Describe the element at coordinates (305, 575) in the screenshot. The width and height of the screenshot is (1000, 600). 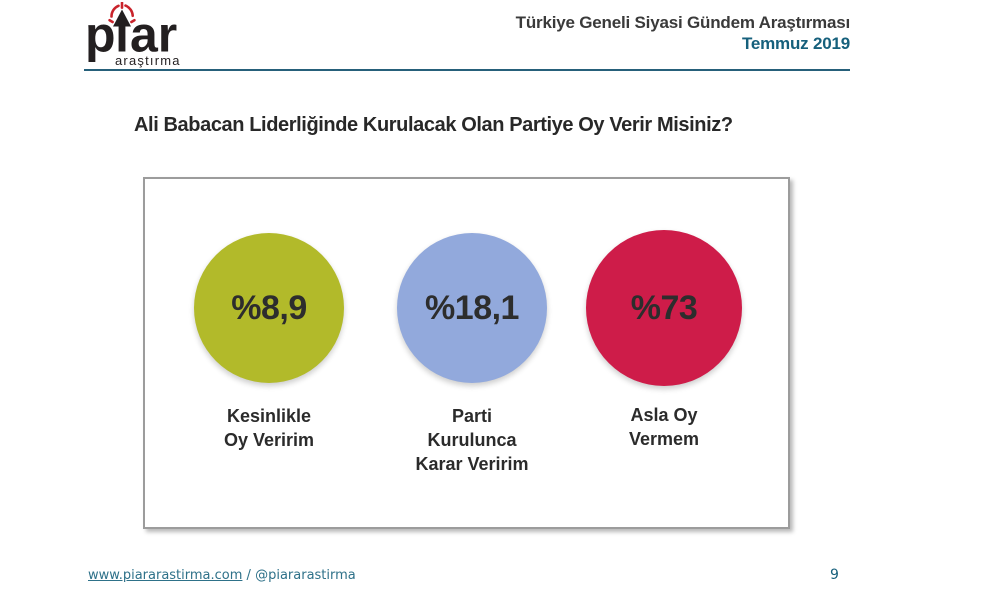
I see `social-handle: @piararastirma` at that location.